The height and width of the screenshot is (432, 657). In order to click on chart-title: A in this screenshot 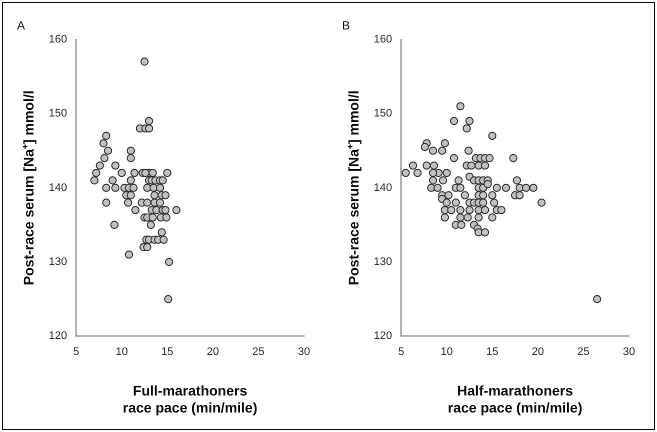, I will do `click(21, 25)`.